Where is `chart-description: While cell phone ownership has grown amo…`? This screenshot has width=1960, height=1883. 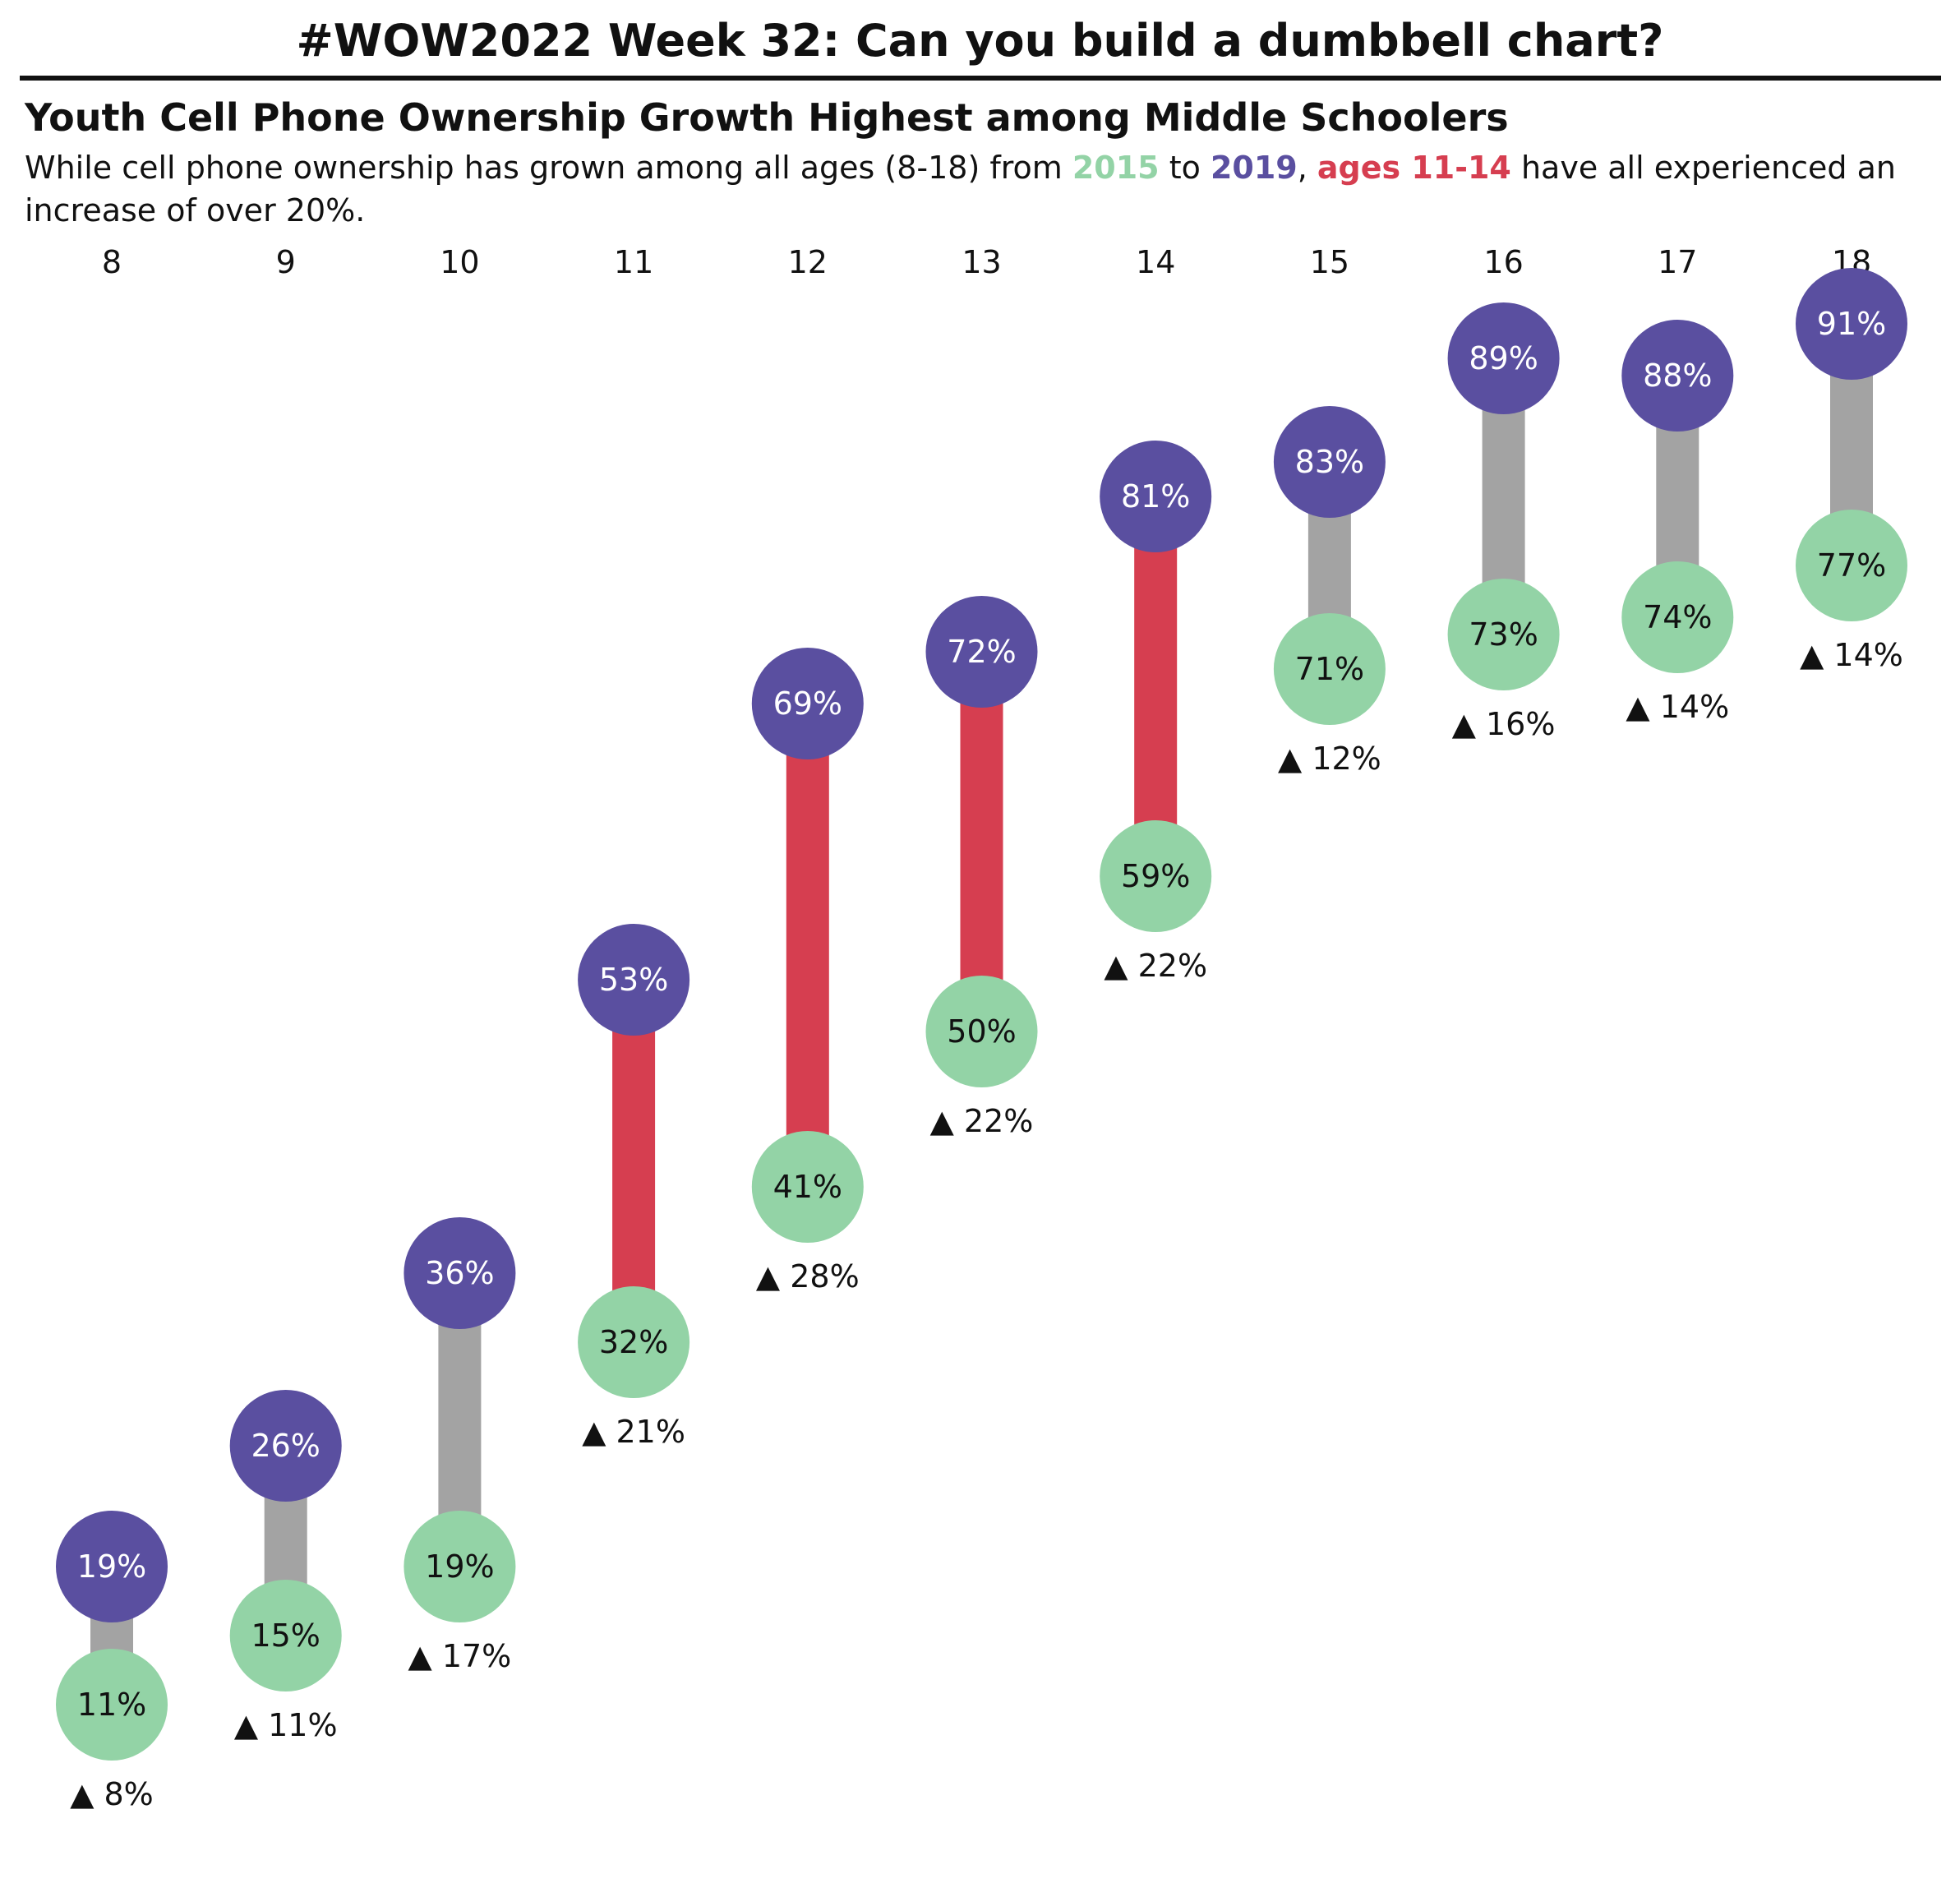
chart-description: While cell phone ownership has grown amo… is located at coordinates (970, 189).